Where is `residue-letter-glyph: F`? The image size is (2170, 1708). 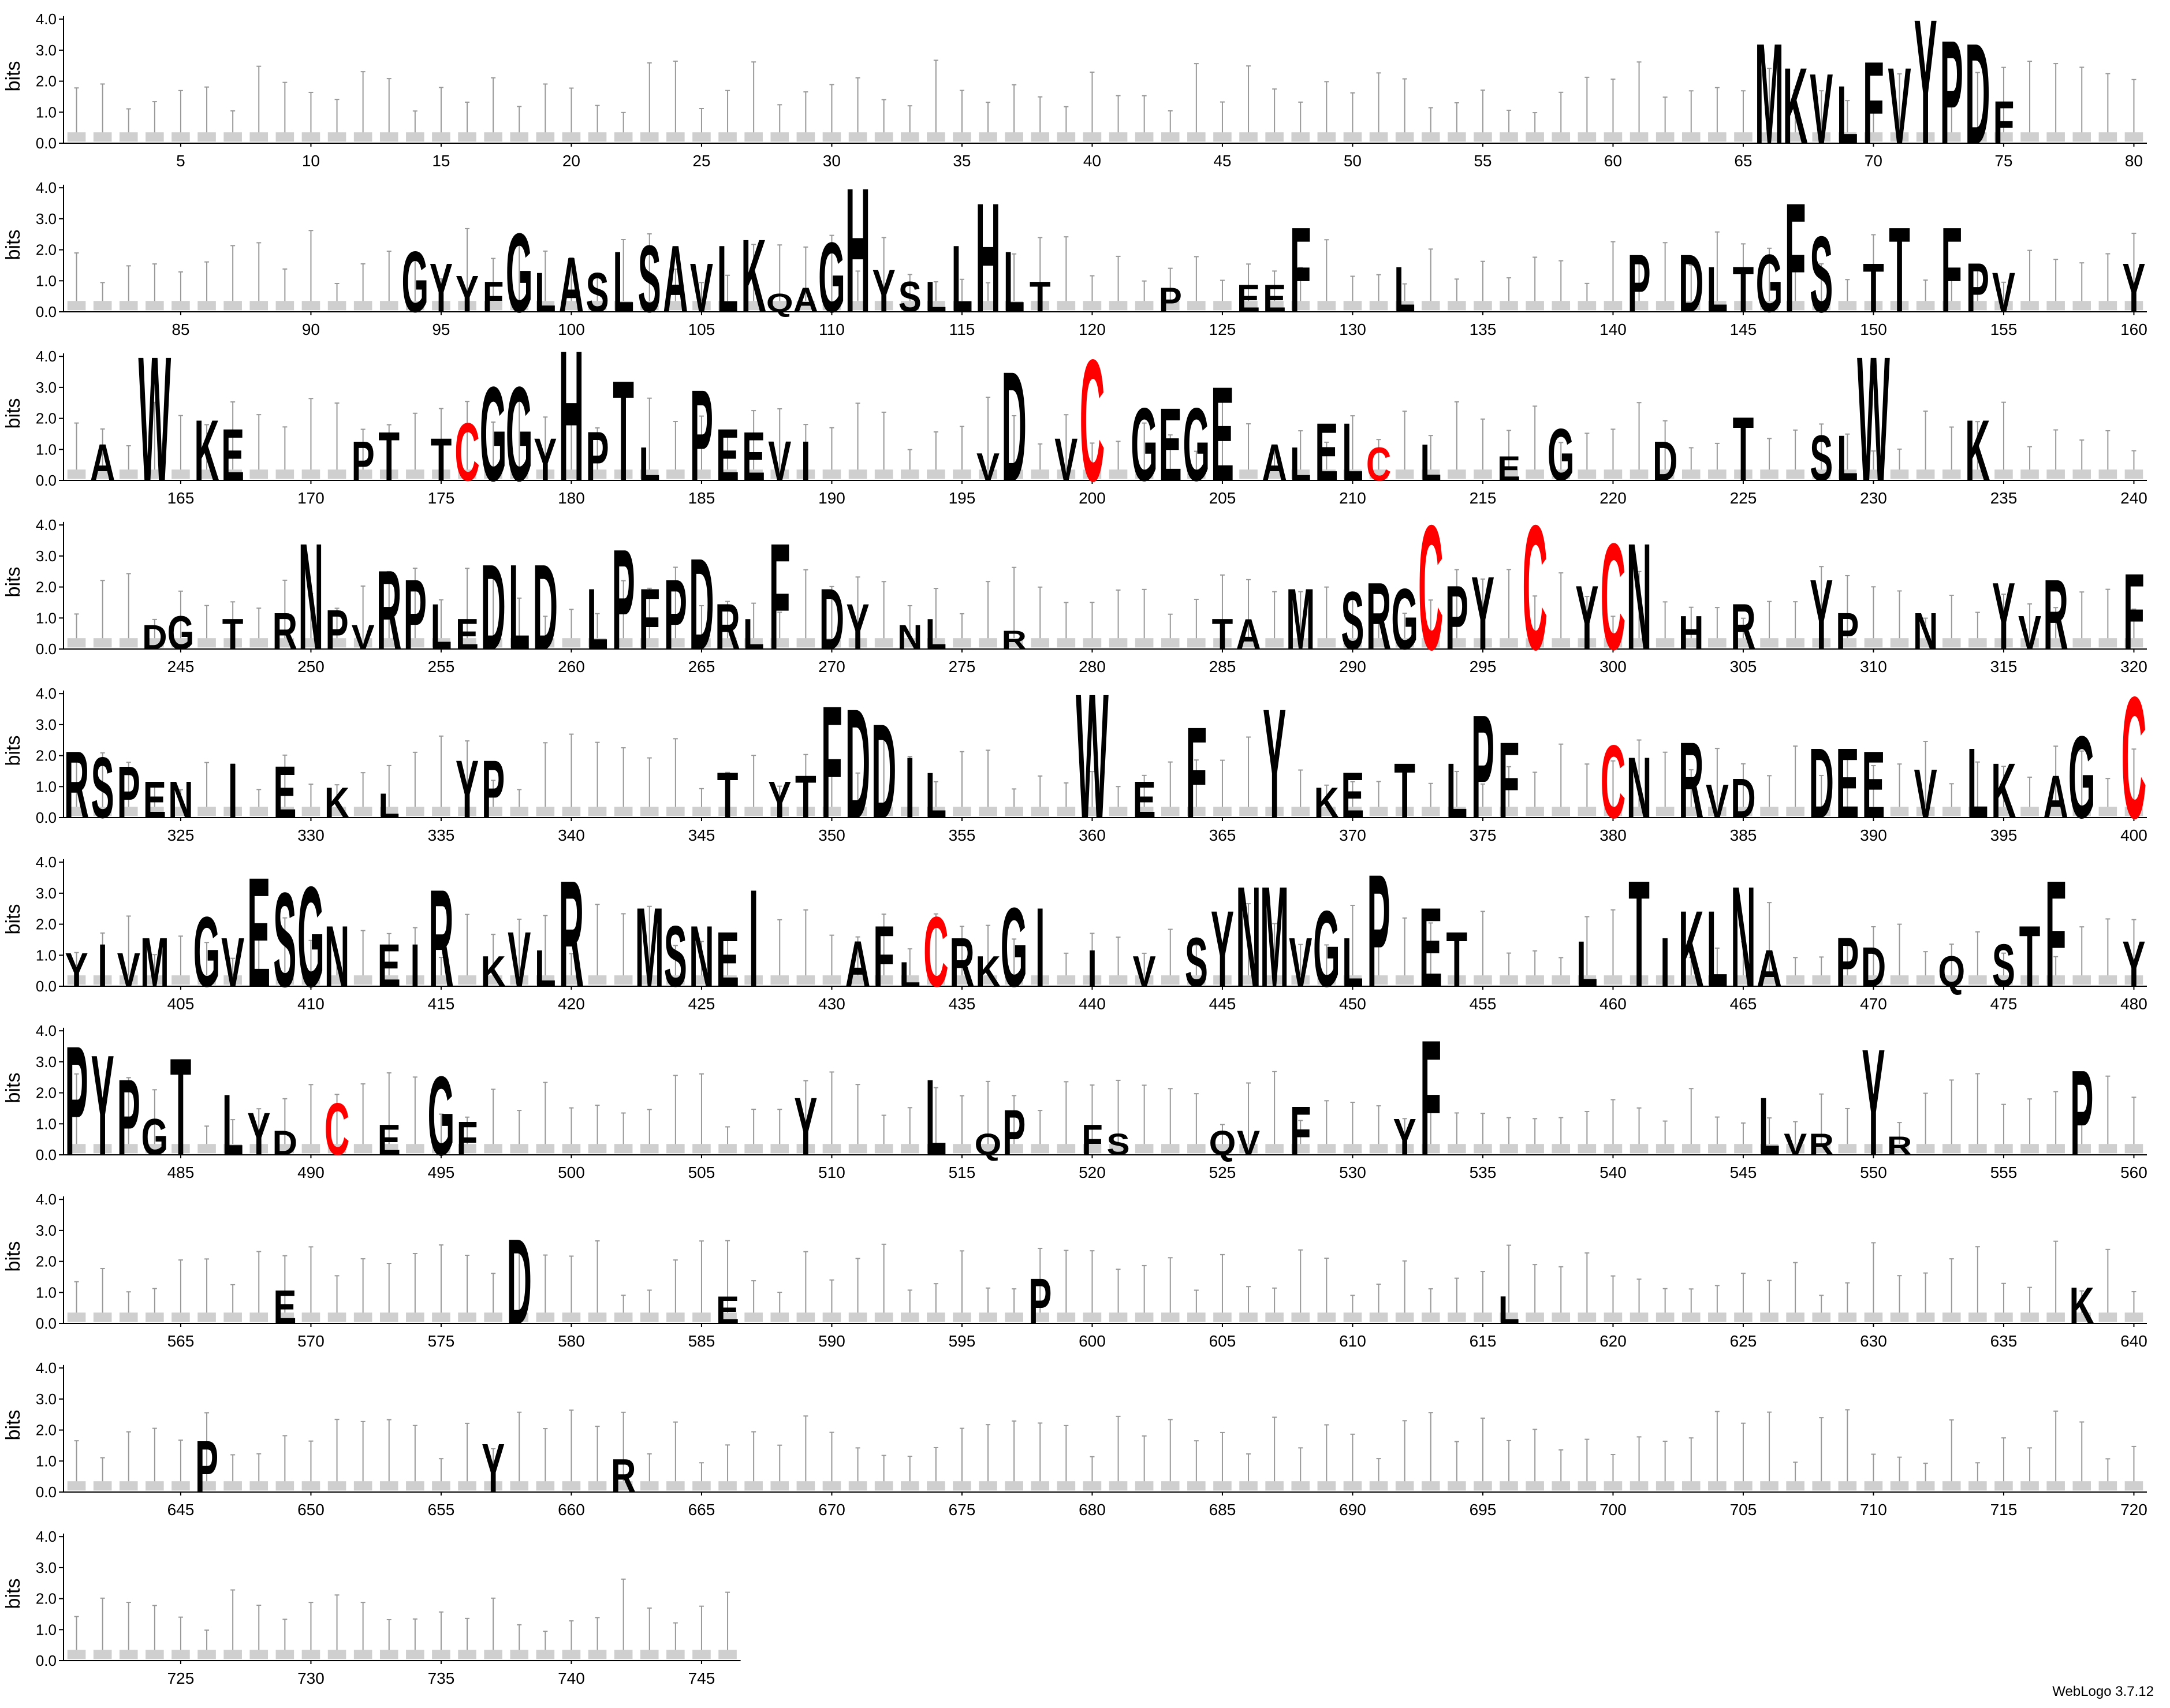
residue-letter-glyph: F is located at coordinates (1092, 1140).